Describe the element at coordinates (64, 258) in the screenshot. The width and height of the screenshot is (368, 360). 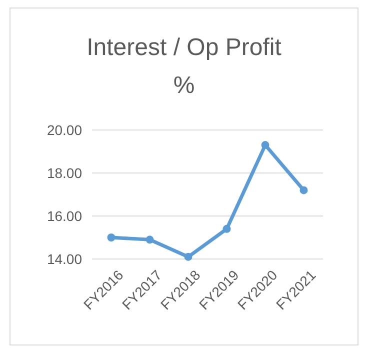
I see `y-tick-label: 14.00` at that location.